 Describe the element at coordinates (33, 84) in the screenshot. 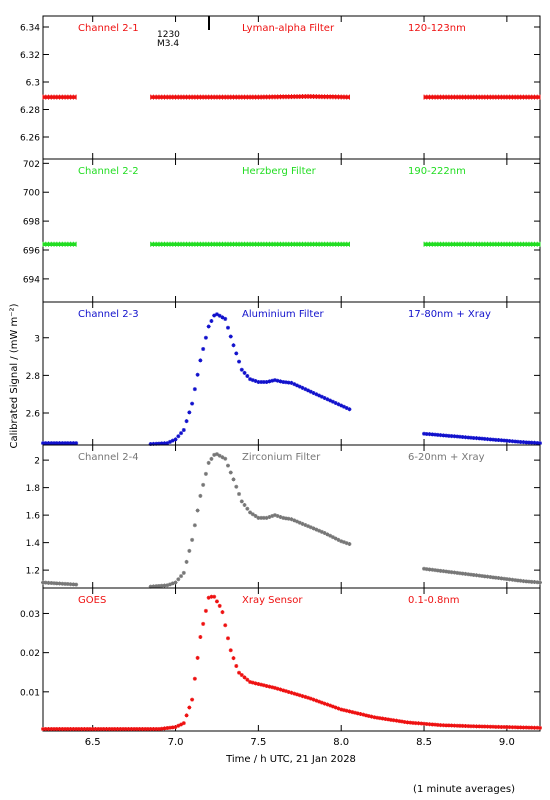

I see `y-tick-label: 6.3` at that location.